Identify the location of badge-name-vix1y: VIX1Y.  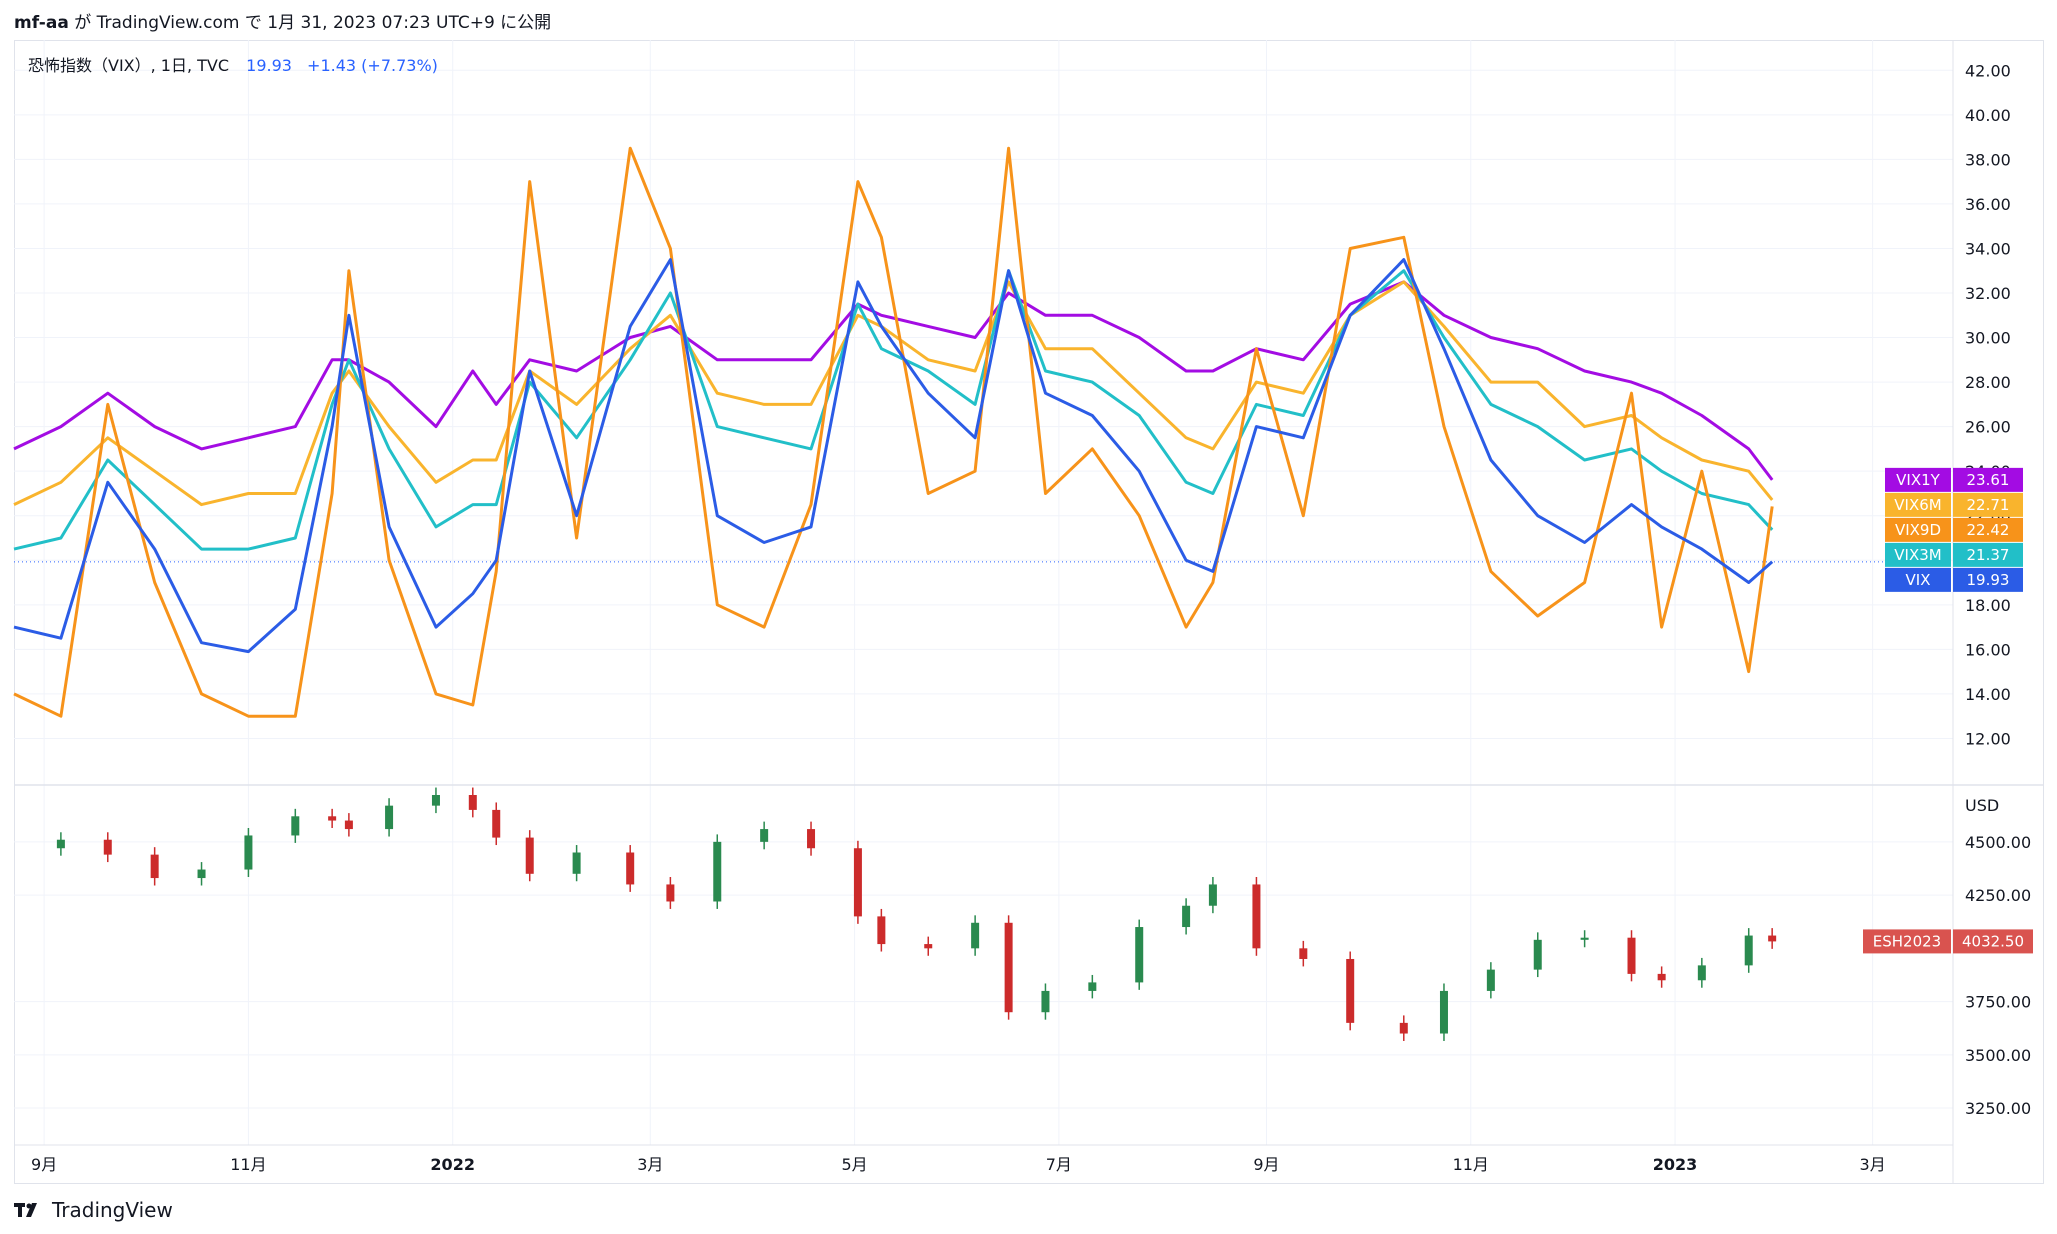
(1918, 480).